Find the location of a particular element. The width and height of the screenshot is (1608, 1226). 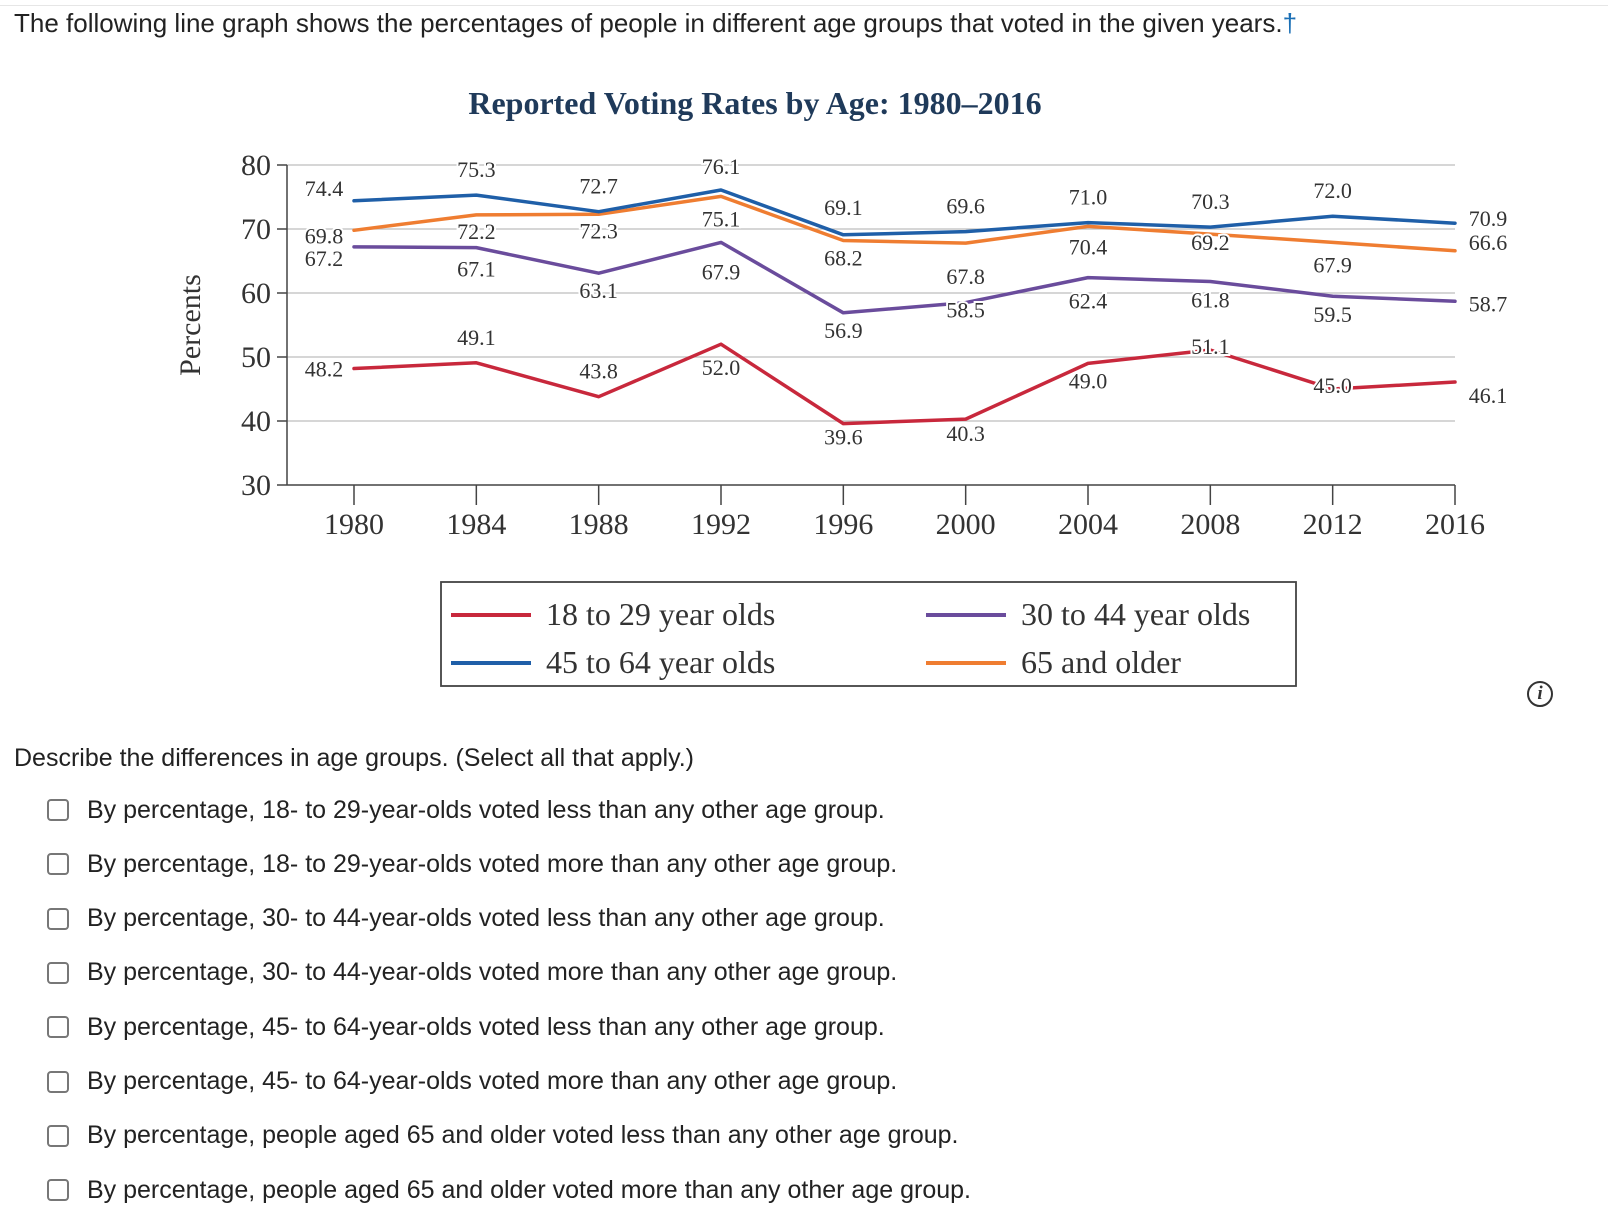

data-label: 70.4 is located at coordinates (1088, 246).